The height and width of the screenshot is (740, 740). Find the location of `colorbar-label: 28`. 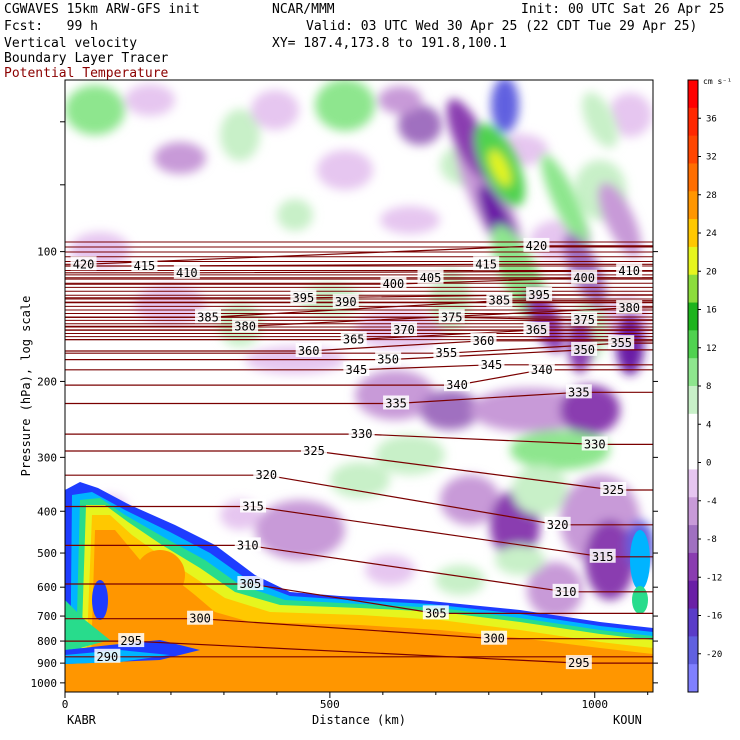

colorbar-label: 28 is located at coordinates (711, 196).